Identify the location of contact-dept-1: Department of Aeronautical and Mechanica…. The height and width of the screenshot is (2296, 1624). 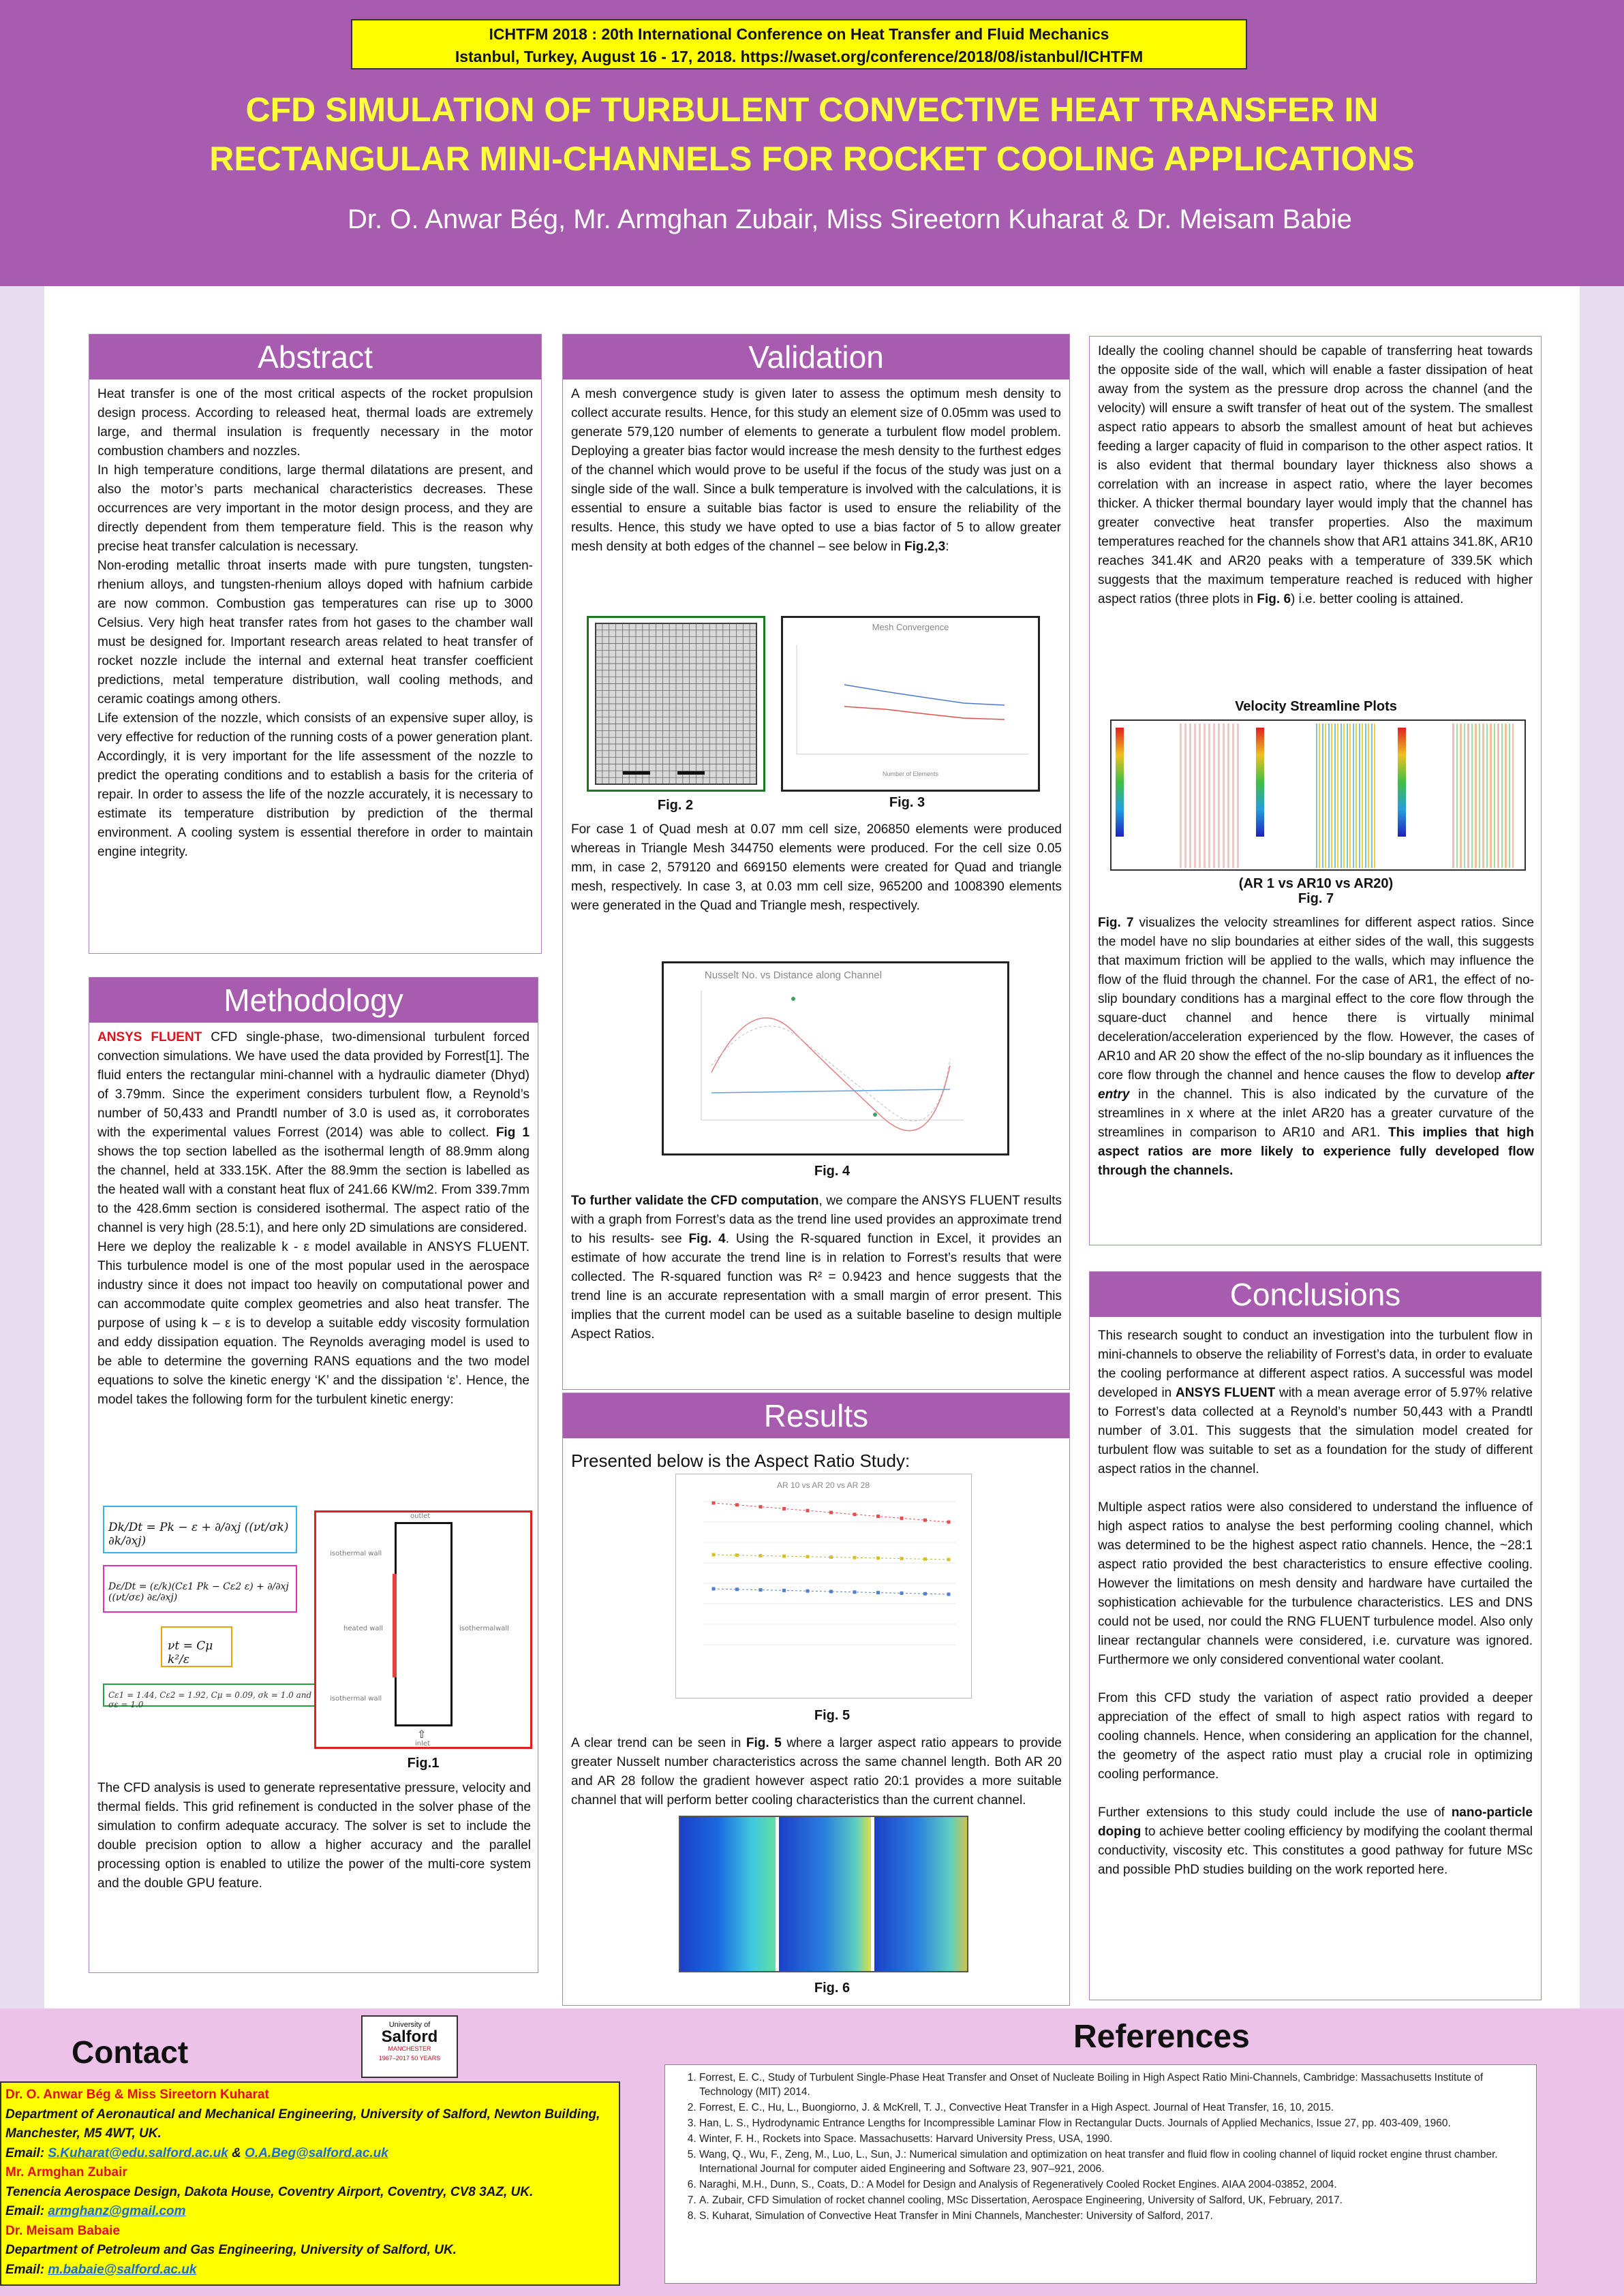
(302, 2124).